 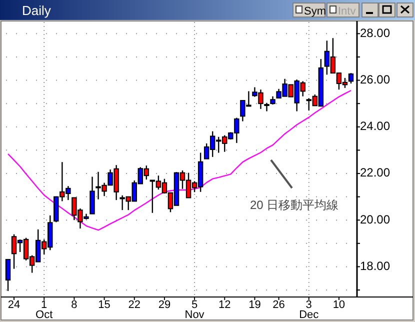 What do you see at coordinates (309, 310) in the screenshot?
I see `x-tick-label: 3 Dec` at bounding box center [309, 310].